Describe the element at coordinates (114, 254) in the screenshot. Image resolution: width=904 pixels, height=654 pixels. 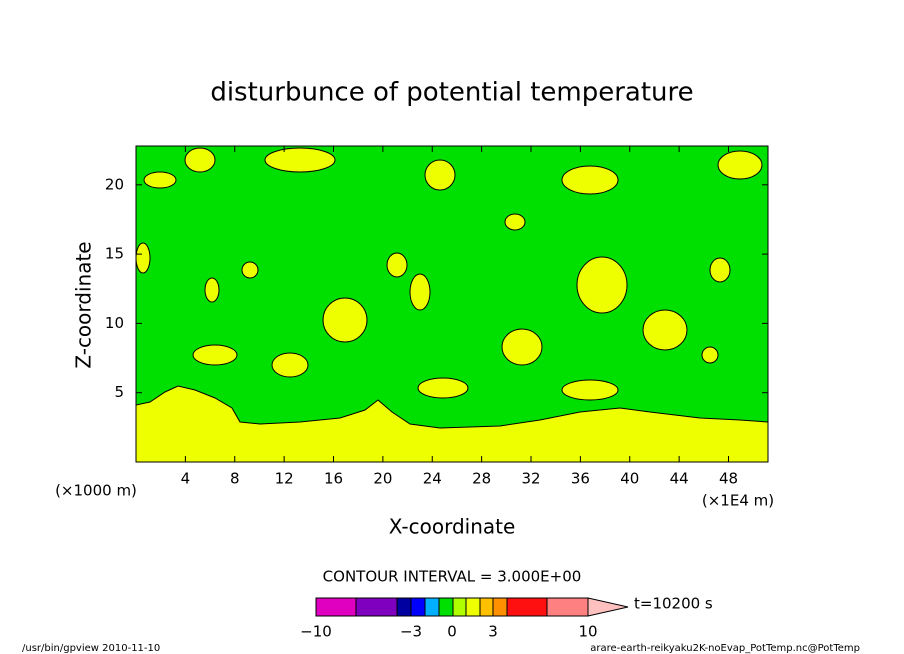
I see `y-tick-label: 15` at that location.